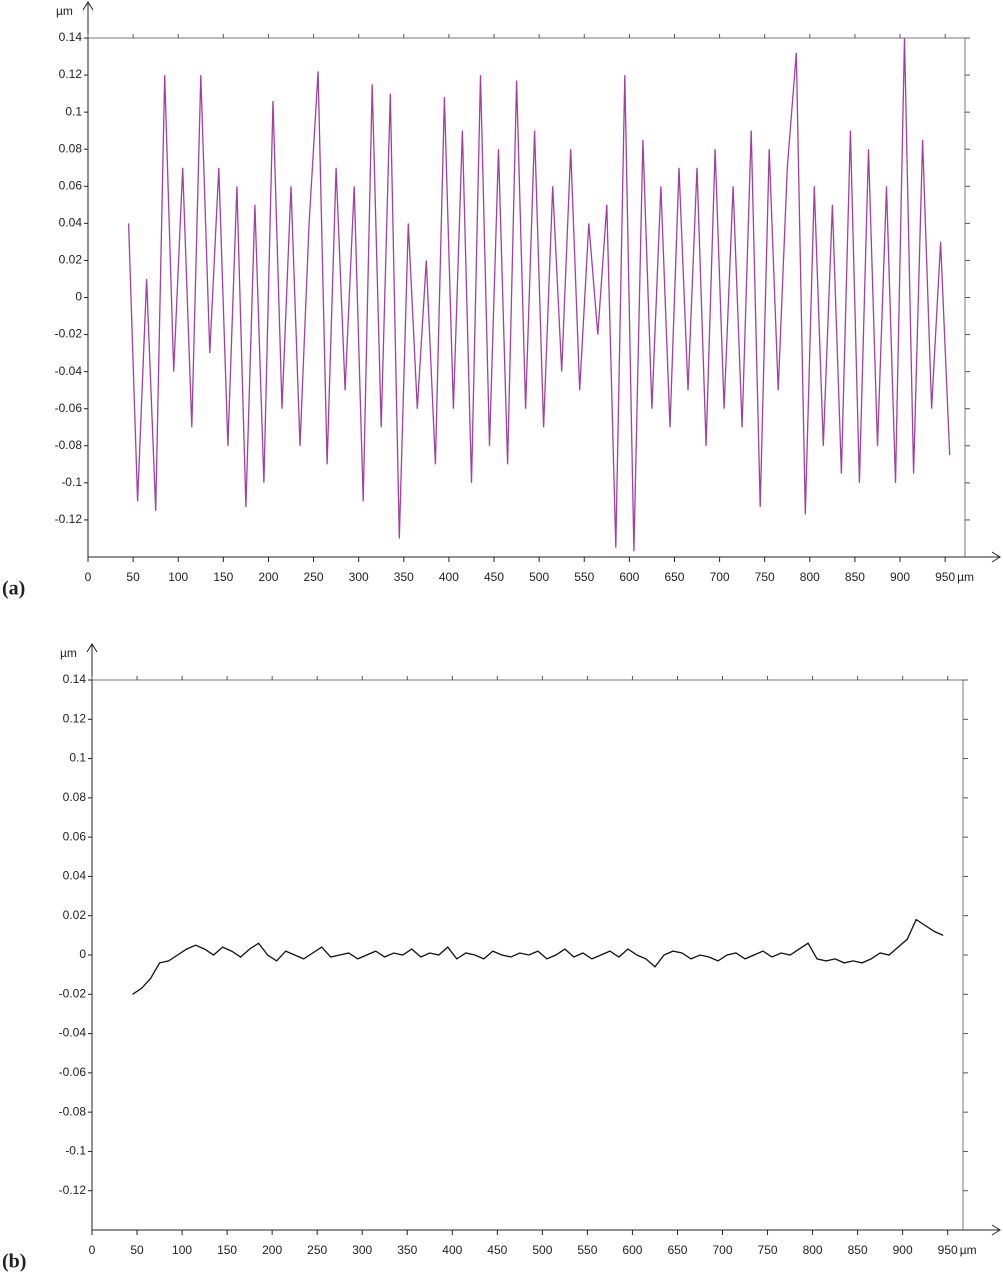 The width and height of the screenshot is (1003, 1280). What do you see at coordinates (14, 1262) in the screenshot?
I see `panel-label: (b)` at bounding box center [14, 1262].